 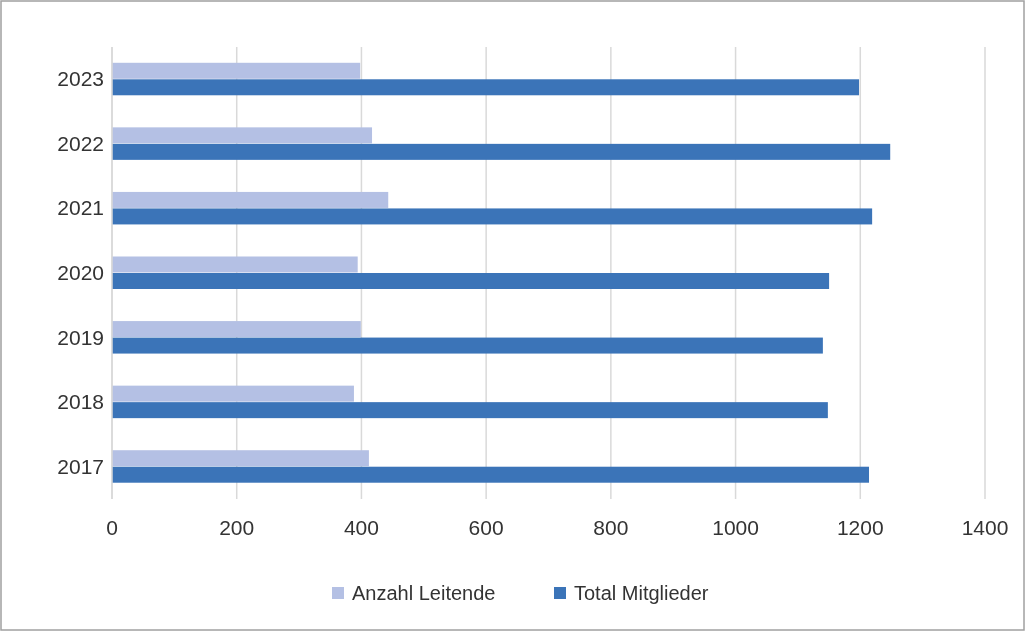 What do you see at coordinates (80, 143) in the screenshot?
I see `y-tick-label: 2022` at bounding box center [80, 143].